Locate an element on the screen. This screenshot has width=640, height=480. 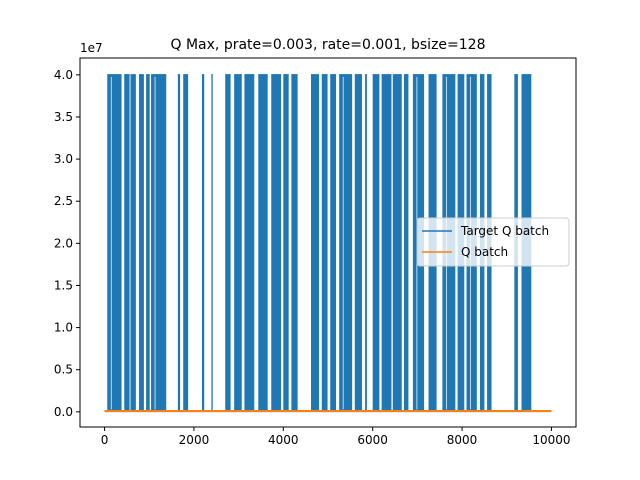
y-tick-label: 3.5 is located at coordinates (63, 117).